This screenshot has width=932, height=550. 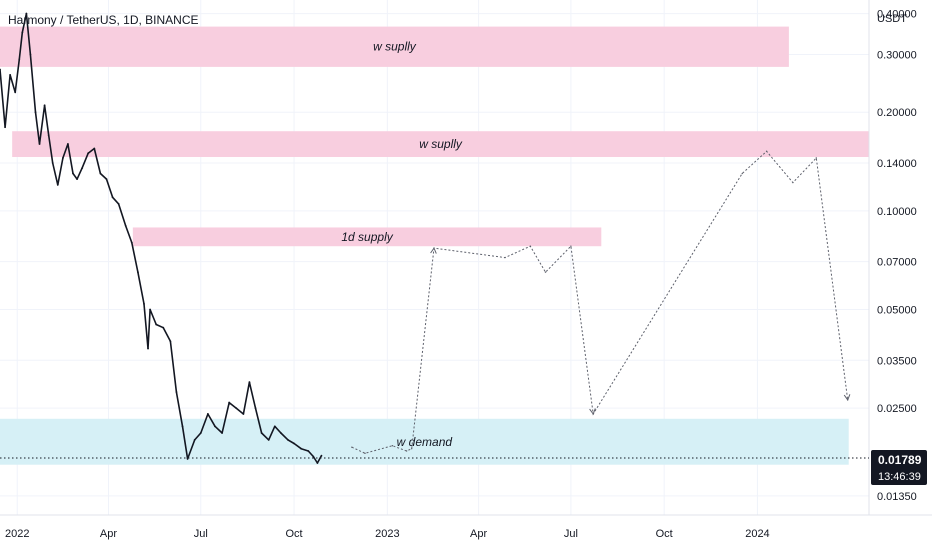 What do you see at coordinates (103, 20) in the screenshot?
I see `chart-title: Harmony / TetherUS, 1D, BINANCE` at bounding box center [103, 20].